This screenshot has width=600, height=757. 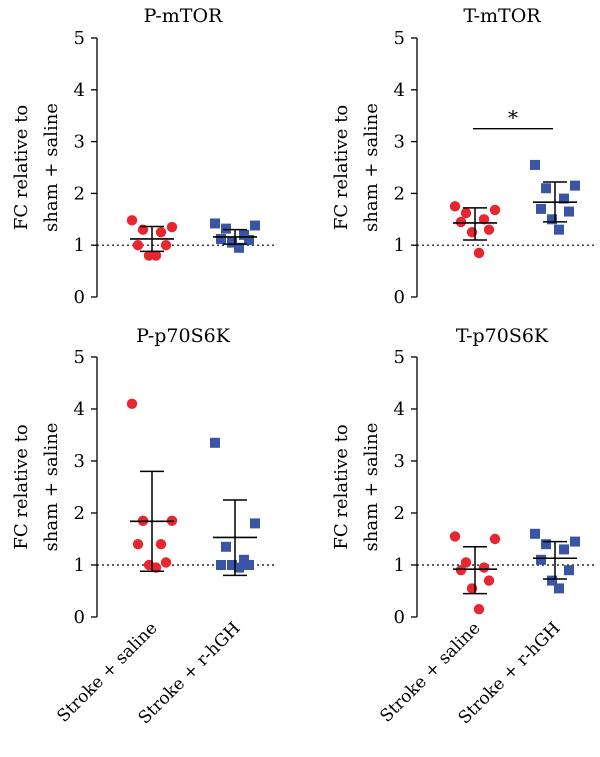 I want to click on chart-title: P-mTOR, so click(x=183, y=16).